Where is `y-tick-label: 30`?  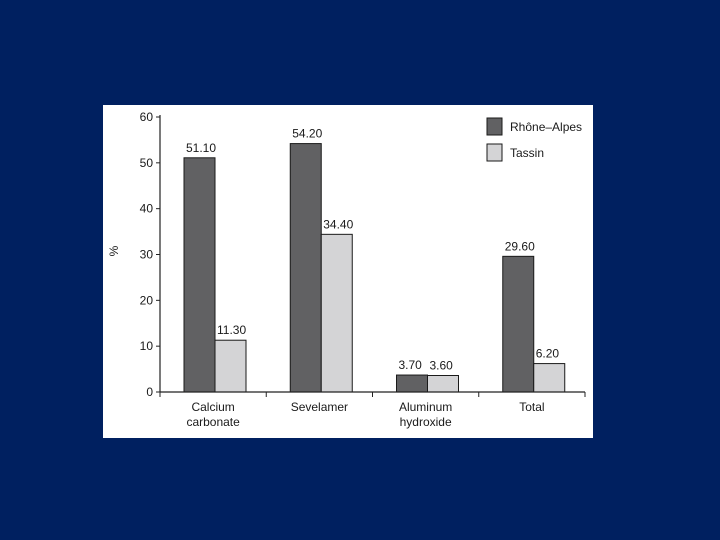 y-tick-label: 30 is located at coordinates (147, 255).